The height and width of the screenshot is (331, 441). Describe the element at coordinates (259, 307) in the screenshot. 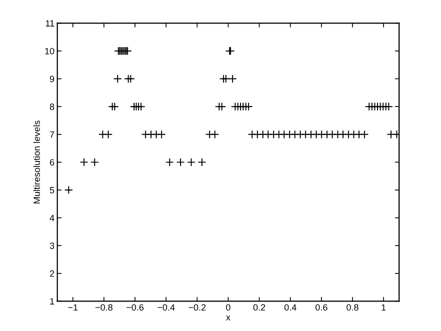

I see `x-tick-label: 0.2` at that location.